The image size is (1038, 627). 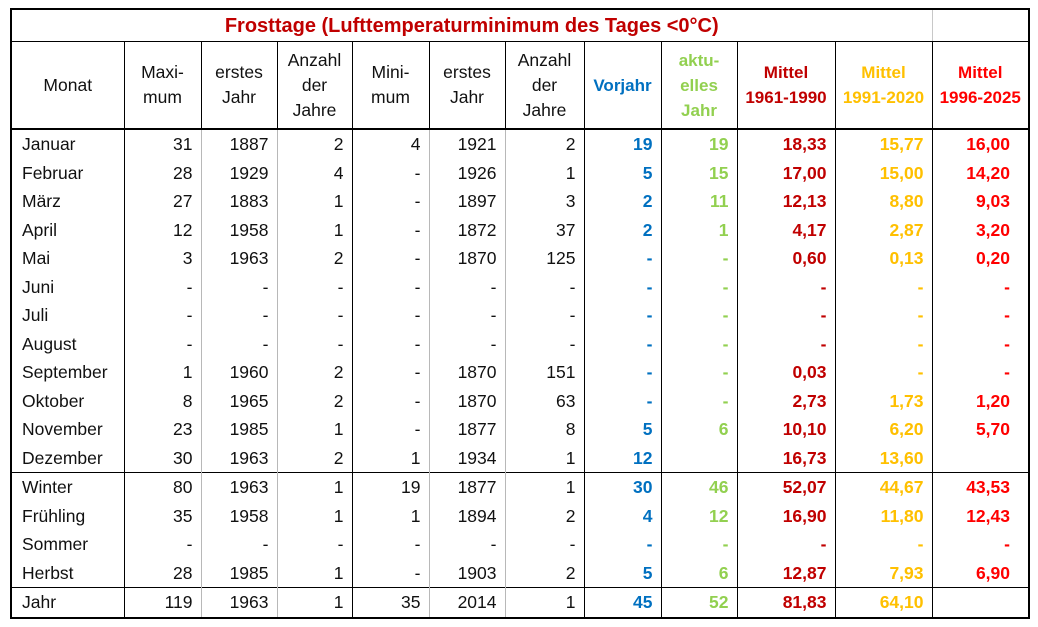 I want to click on cell-maximum: 31, so click(x=162, y=144).